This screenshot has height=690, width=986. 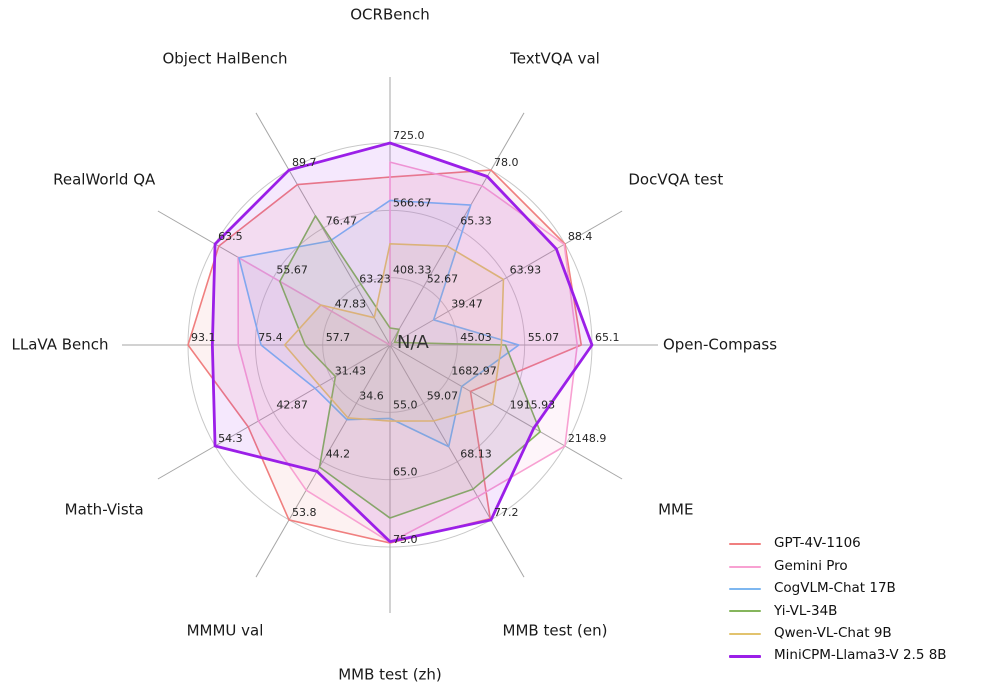 What do you see at coordinates (476, 337) in the screenshot?
I see `tick-label: 45.03` at bounding box center [476, 337].